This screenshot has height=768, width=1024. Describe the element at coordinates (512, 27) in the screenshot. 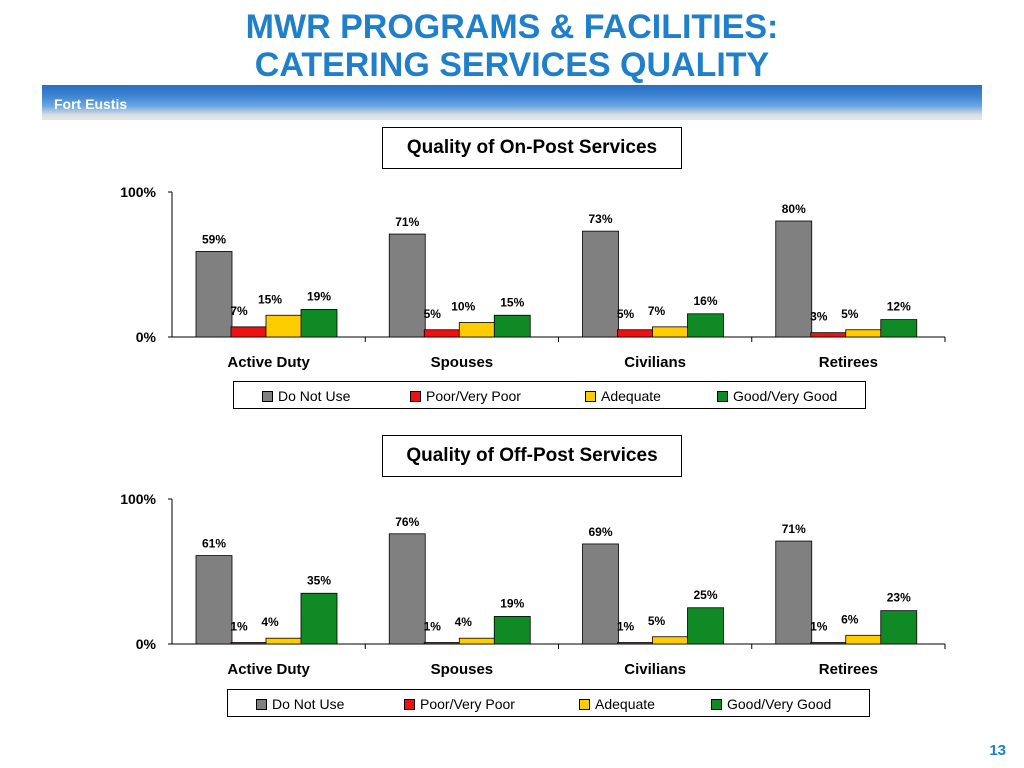

I see `slide-title-line-1: MWR PROGRAMS & FACILITIES:` at that location.